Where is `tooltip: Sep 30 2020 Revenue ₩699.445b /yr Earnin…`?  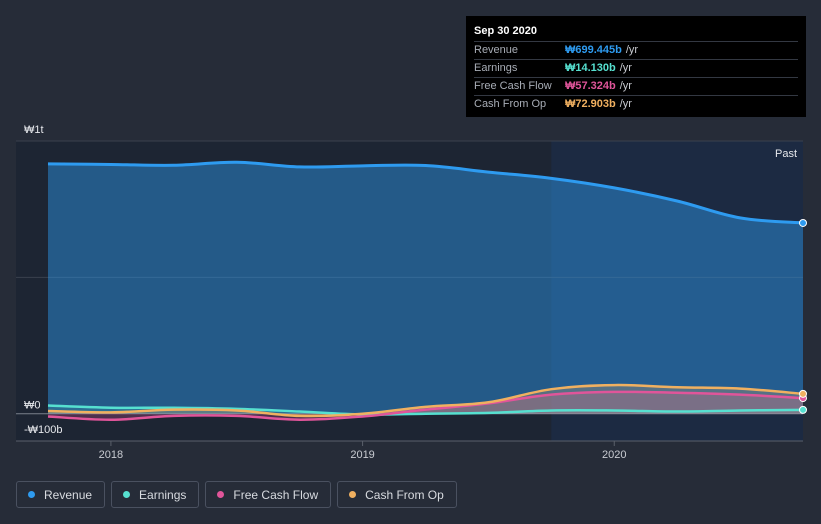
tooltip: Sep 30 2020 Revenue ₩699.445b /yr Earnin… is located at coordinates (636, 66).